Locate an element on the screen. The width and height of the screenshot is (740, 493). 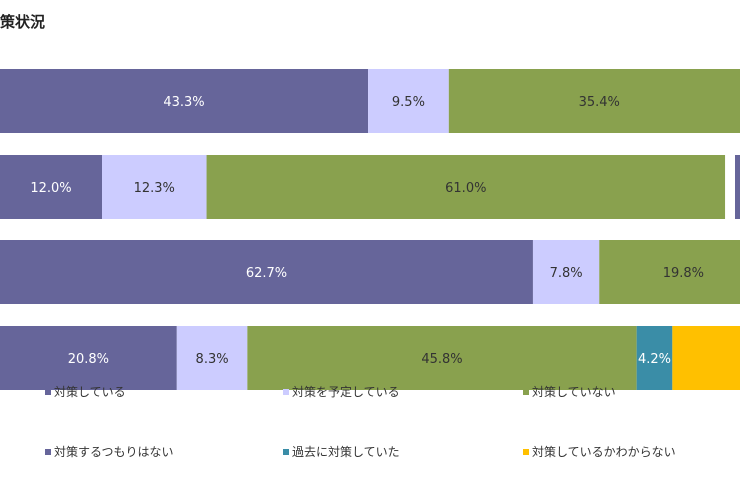
legend-item-tsumori-nashi: 対策するつもりはない is located at coordinates (109, 451).